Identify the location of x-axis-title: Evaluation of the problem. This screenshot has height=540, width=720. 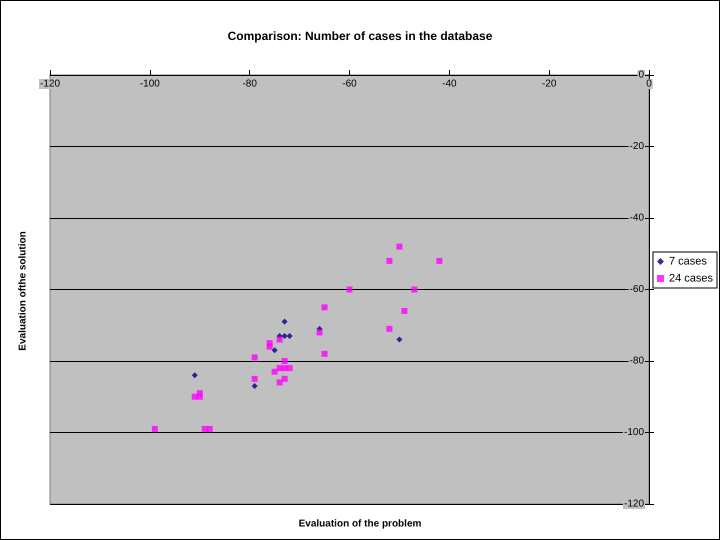
(360, 524).